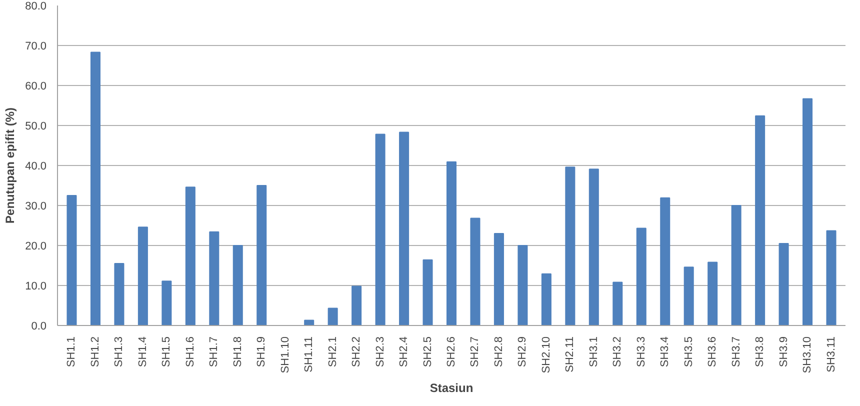 Image resolution: width=860 pixels, height=406 pixels. Describe the element at coordinates (10, 165) in the screenshot. I see `y-axis-title: Penutupan epifit (%)` at that location.